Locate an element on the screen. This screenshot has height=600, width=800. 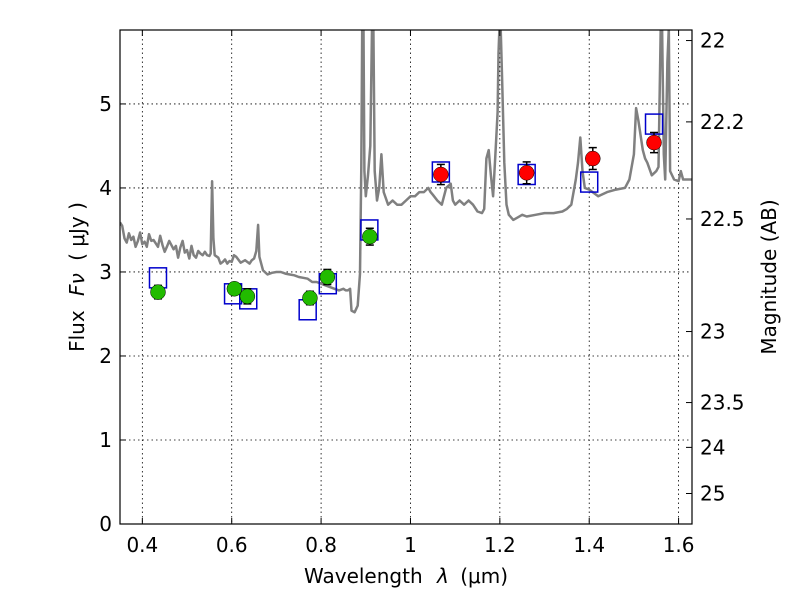
y-tick-label: 1 is located at coordinates (105, 440).